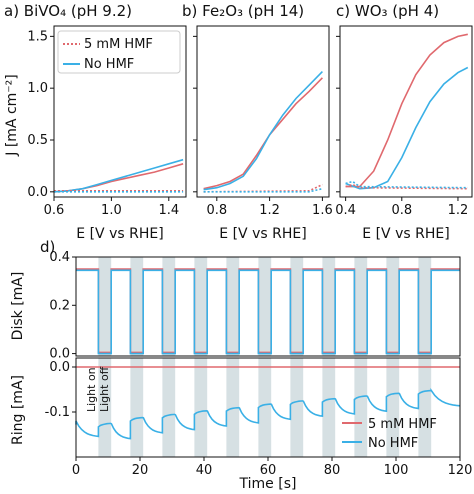 The width and height of the screenshot is (474, 494). I want to click on legend-label-hmf: 5 mM HMF, so click(118, 44).